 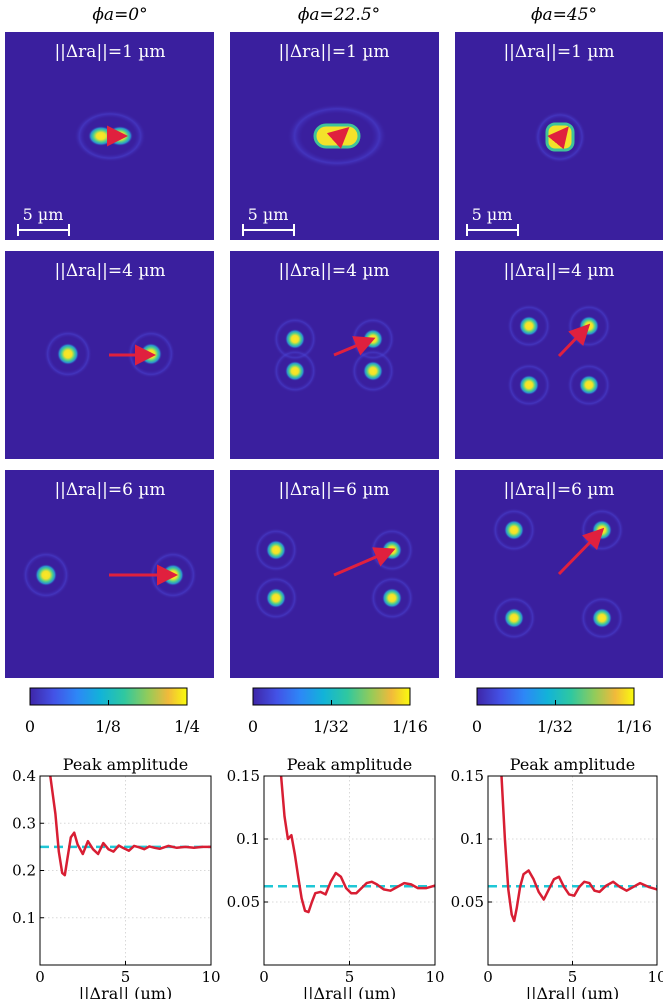 I want to click on panel-phi0-dr4: ||Δra||=4 µm, so click(x=109, y=355).